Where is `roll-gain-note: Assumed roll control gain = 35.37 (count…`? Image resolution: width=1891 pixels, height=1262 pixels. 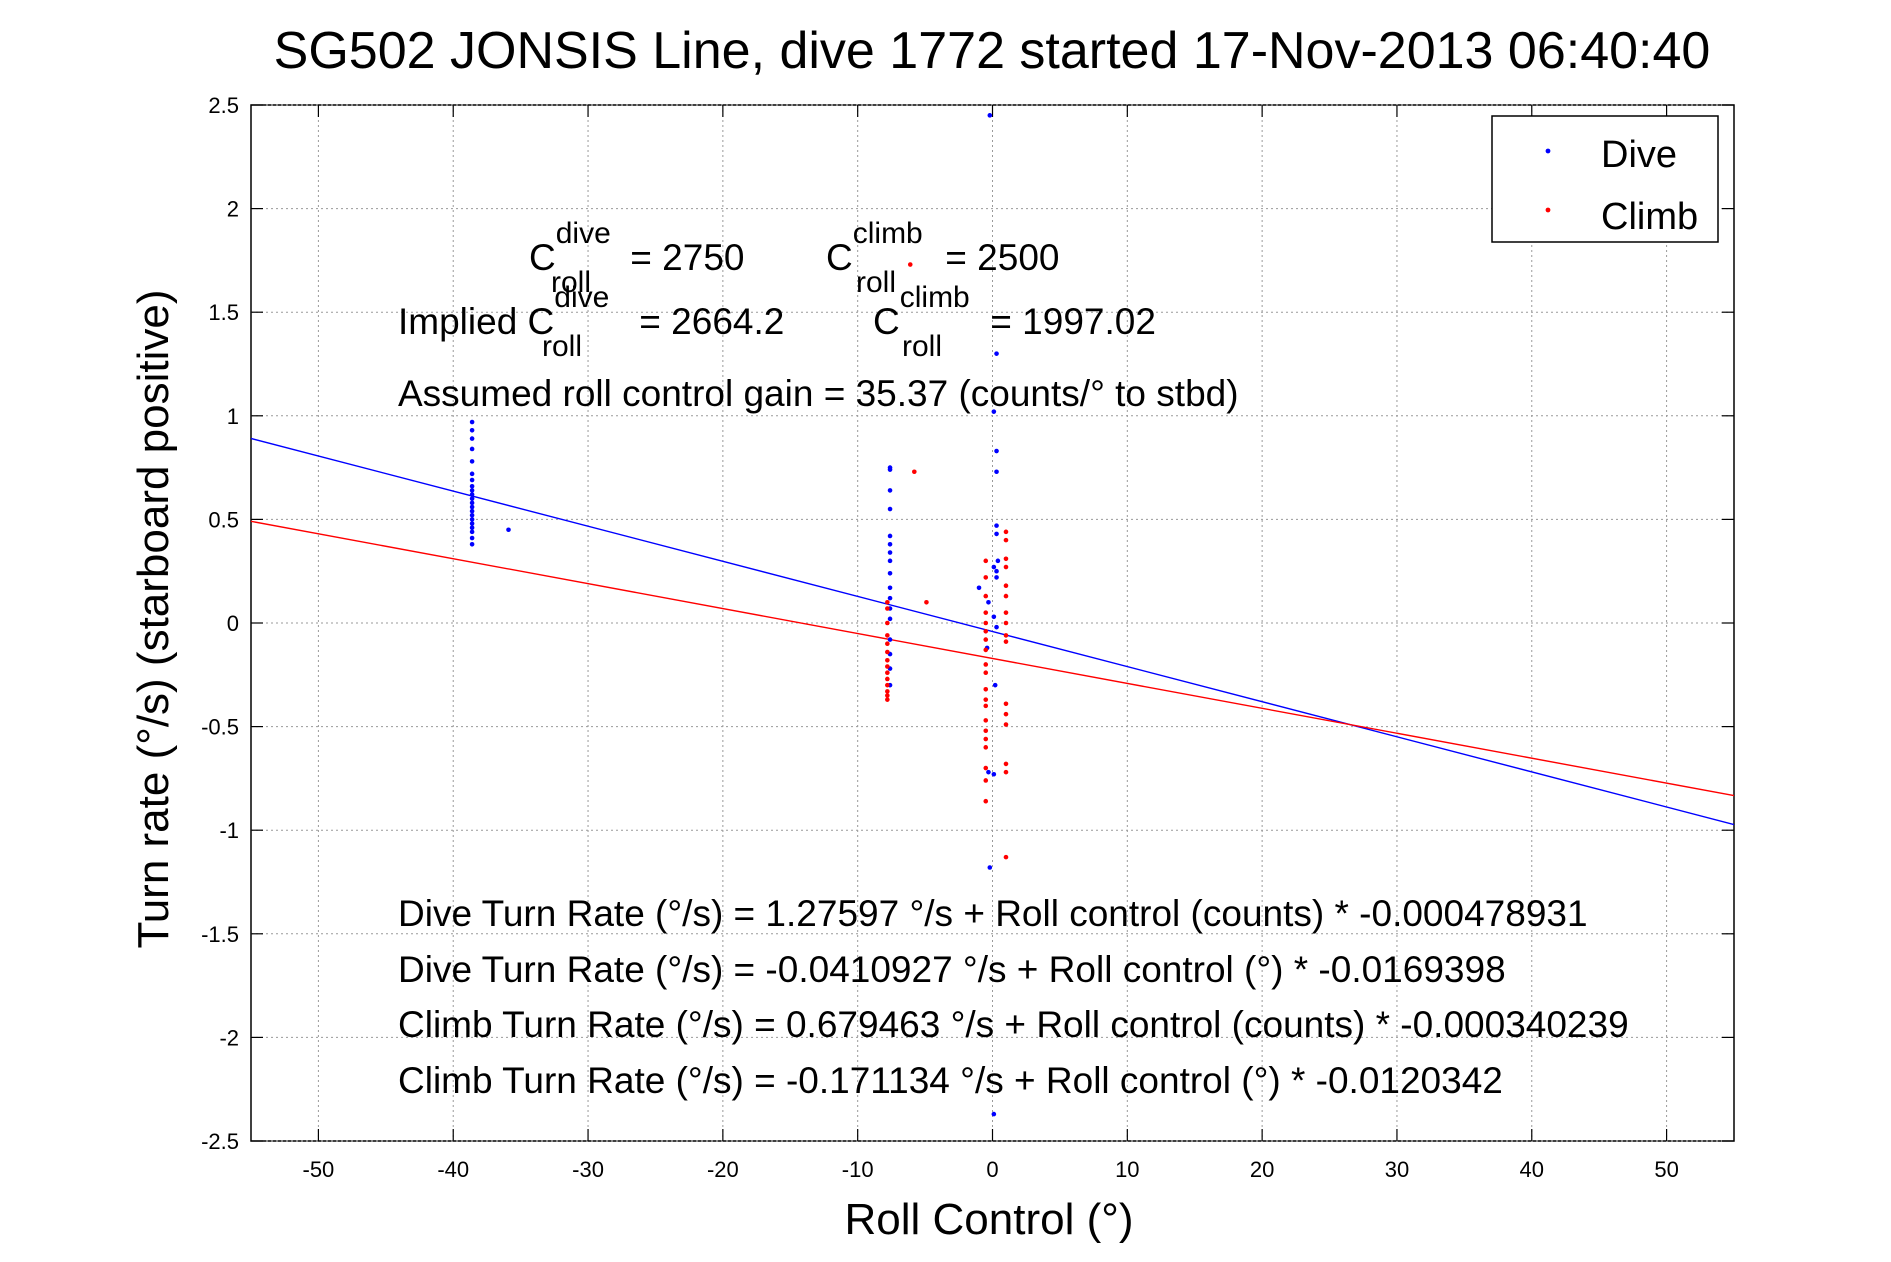 roll-gain-note: Assumed roll control gain = 35.37 (count… is located at coordinates (818, 393).